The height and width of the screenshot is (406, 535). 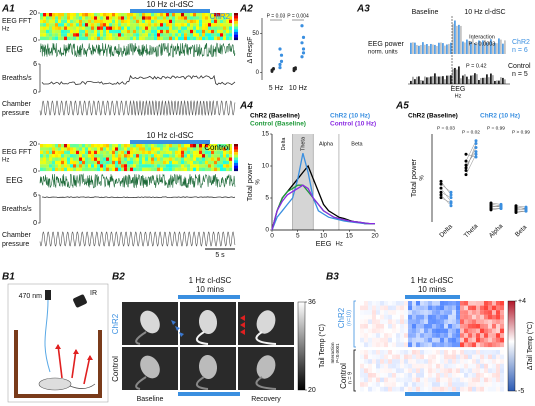 I want to click on mouse-tail, so click(x=202, y=383).